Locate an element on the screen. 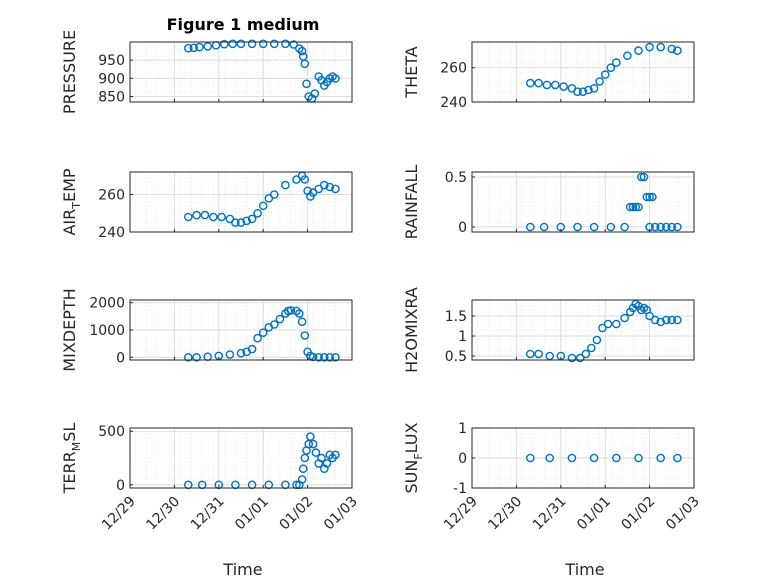 The image size is (778, 583). y-axis-label: THETA is located at coordinates (411, 72).